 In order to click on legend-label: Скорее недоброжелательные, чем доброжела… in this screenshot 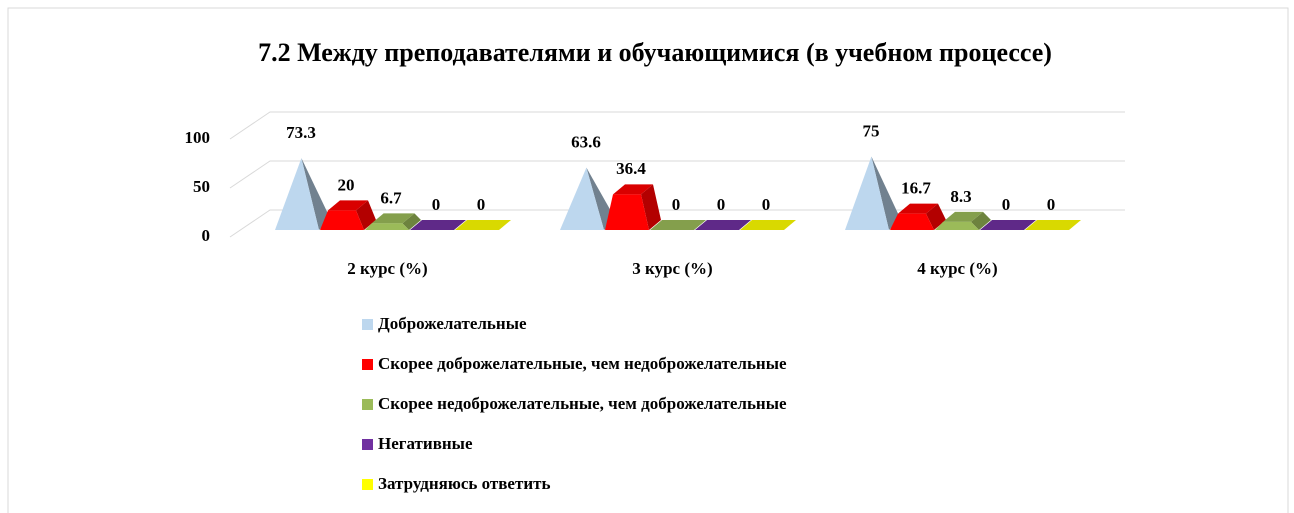, I will do `click(582, 403)`.